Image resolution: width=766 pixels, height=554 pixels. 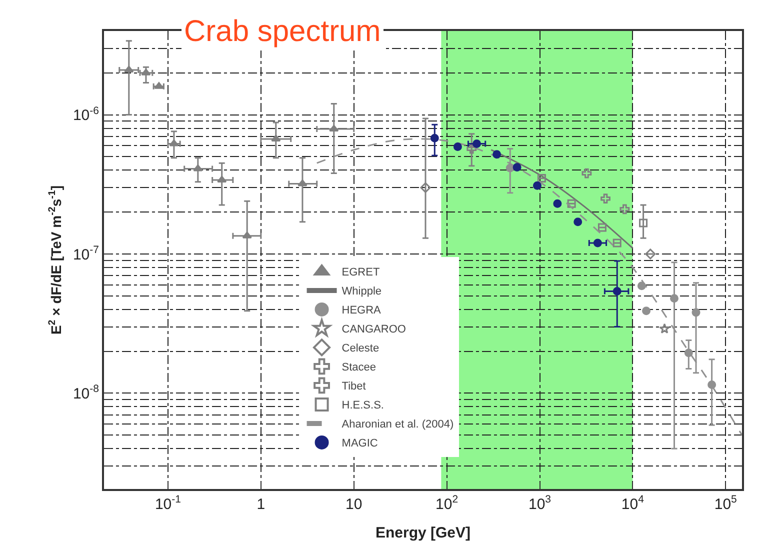 What do you see at coordinates (359, 368) in the screenshot?
I see `legend-label: Stacee` at bounding box center [359, 368].